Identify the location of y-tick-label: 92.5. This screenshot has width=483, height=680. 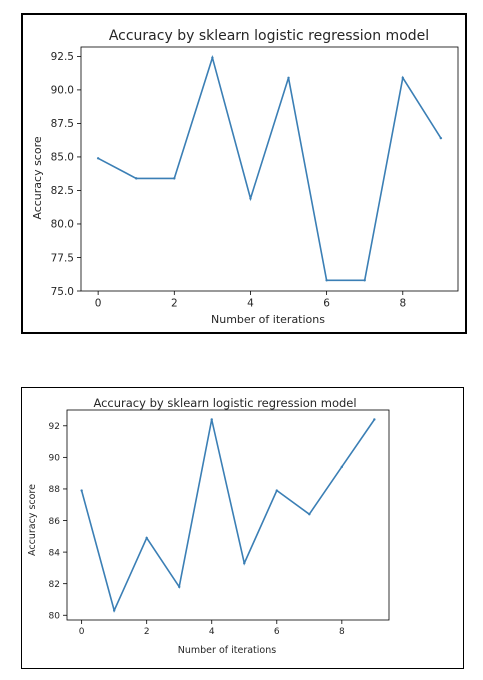
(62, 57).